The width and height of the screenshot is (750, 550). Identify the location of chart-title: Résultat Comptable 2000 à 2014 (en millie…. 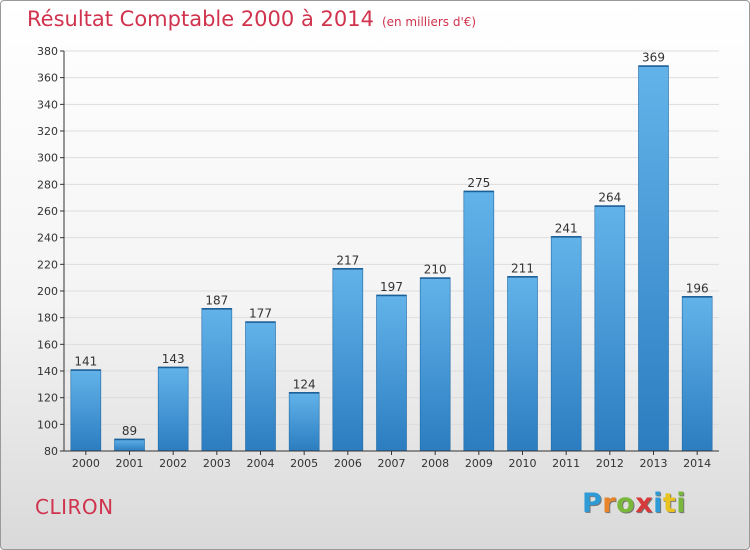
(251, 19).